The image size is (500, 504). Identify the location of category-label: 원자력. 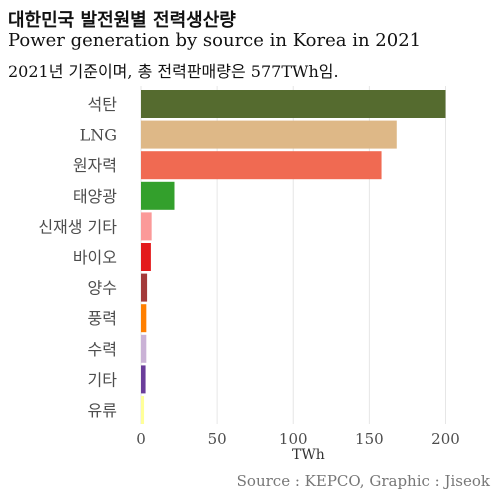
(95, 165).